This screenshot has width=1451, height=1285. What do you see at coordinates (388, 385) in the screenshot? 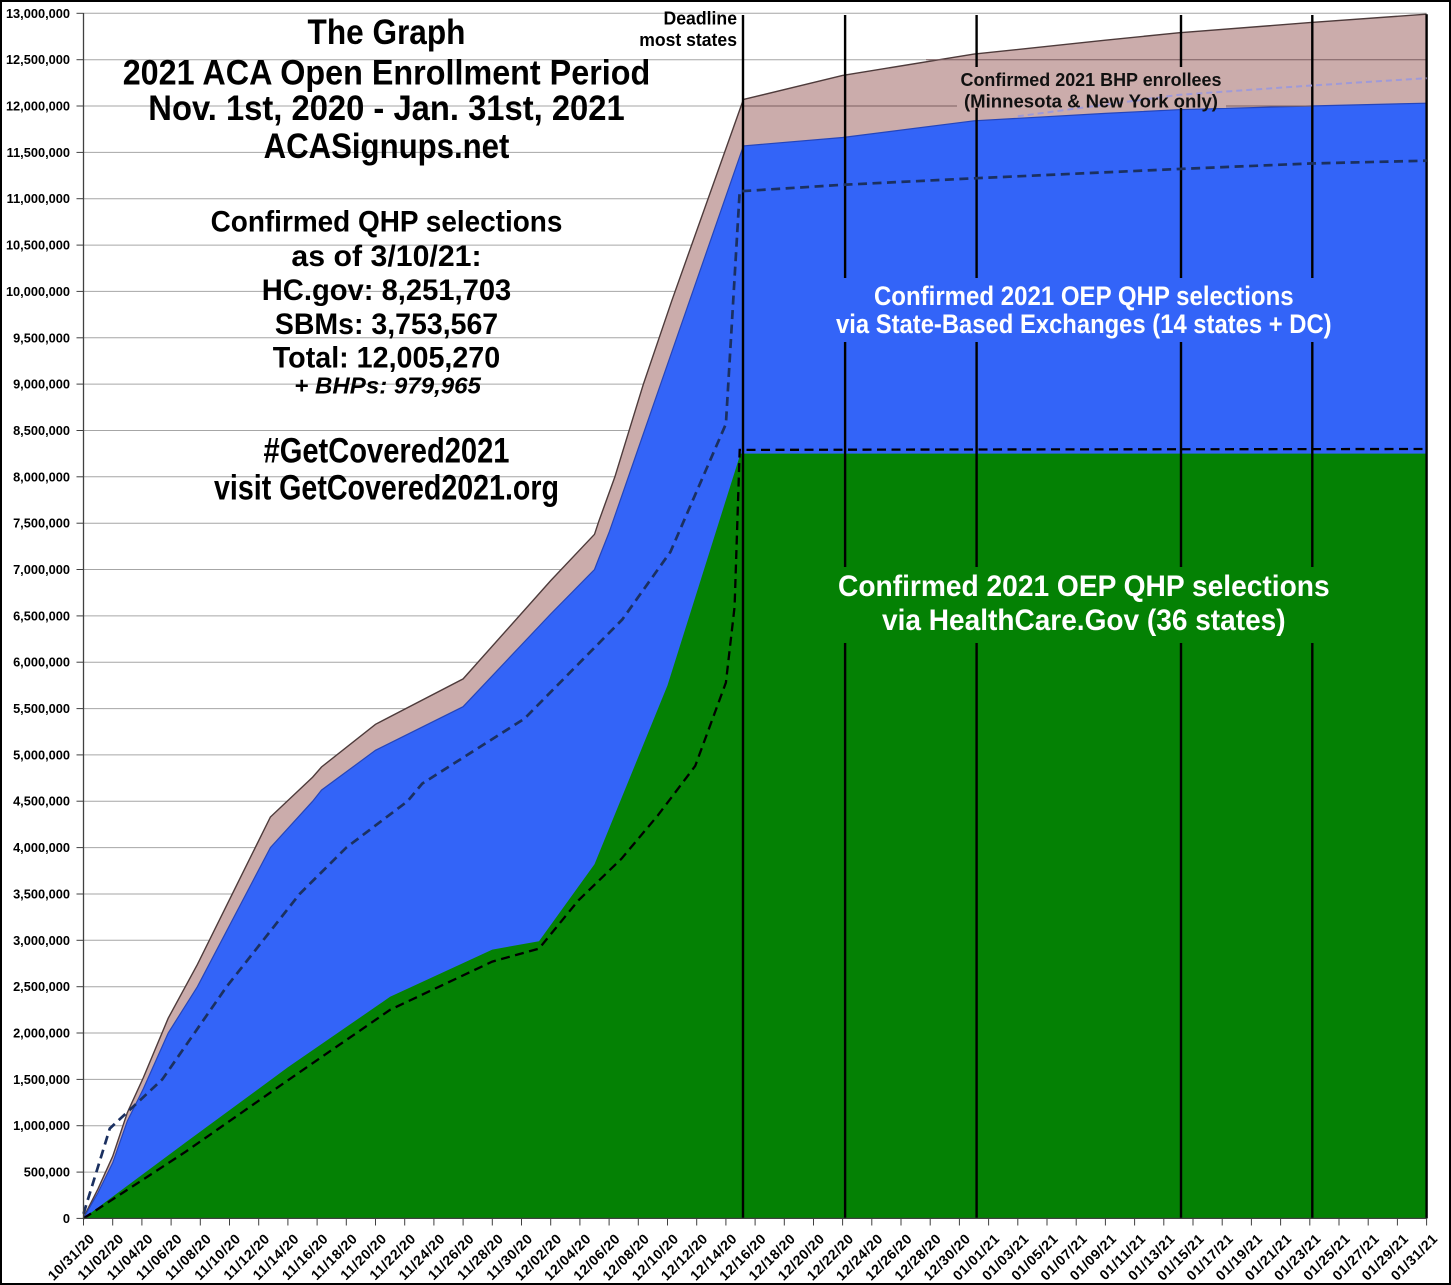
I see `svg-text: + BHPs: 979,965` at bounding box center [388, 385].